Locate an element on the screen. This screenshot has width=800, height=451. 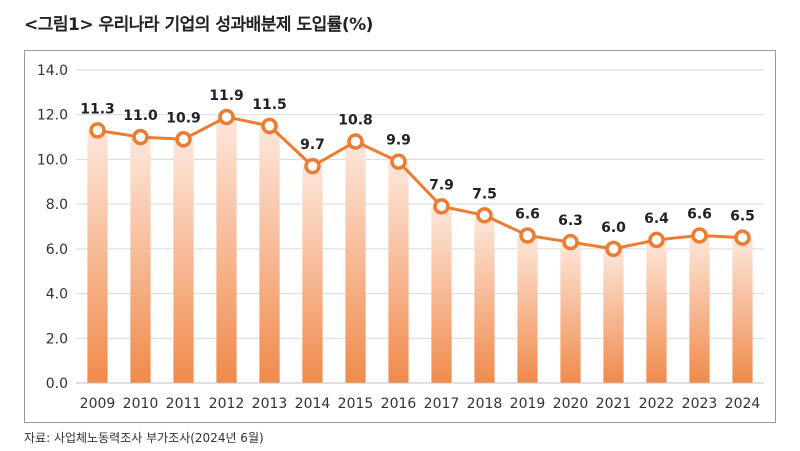
y-tick-label: 14.0 is located at coordinates (52, 71).